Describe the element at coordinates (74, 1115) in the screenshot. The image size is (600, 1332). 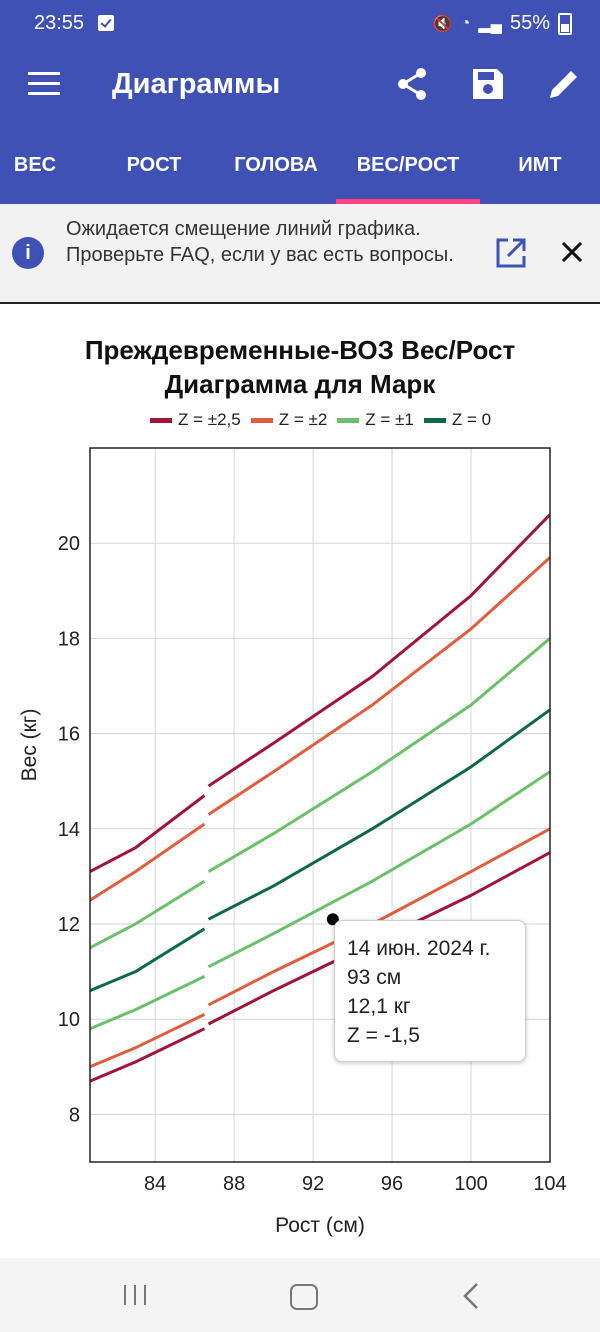
I see `y-tick-label: 8` at that location.